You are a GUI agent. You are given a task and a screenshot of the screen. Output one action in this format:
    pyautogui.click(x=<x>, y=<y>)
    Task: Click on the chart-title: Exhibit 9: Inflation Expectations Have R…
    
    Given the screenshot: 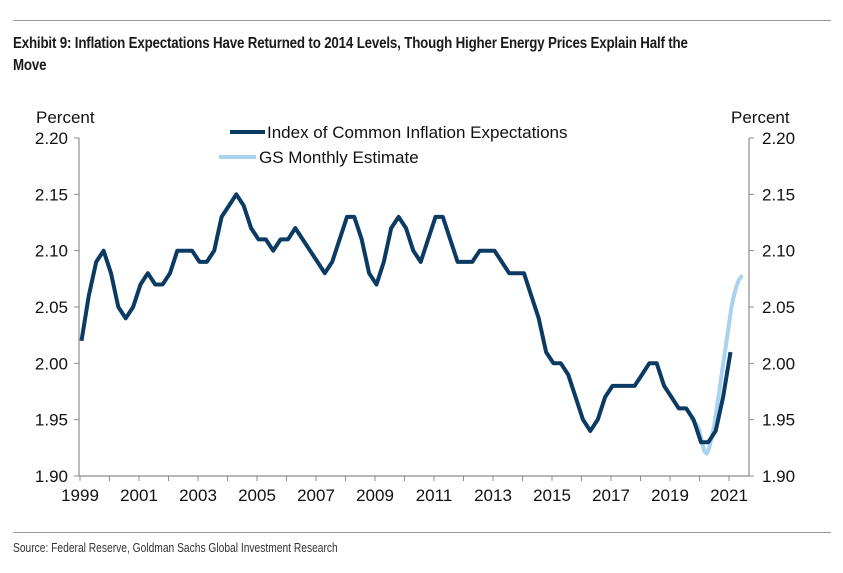 What is the action you would take?
    pyautogui.click(x=350, y=54)
    